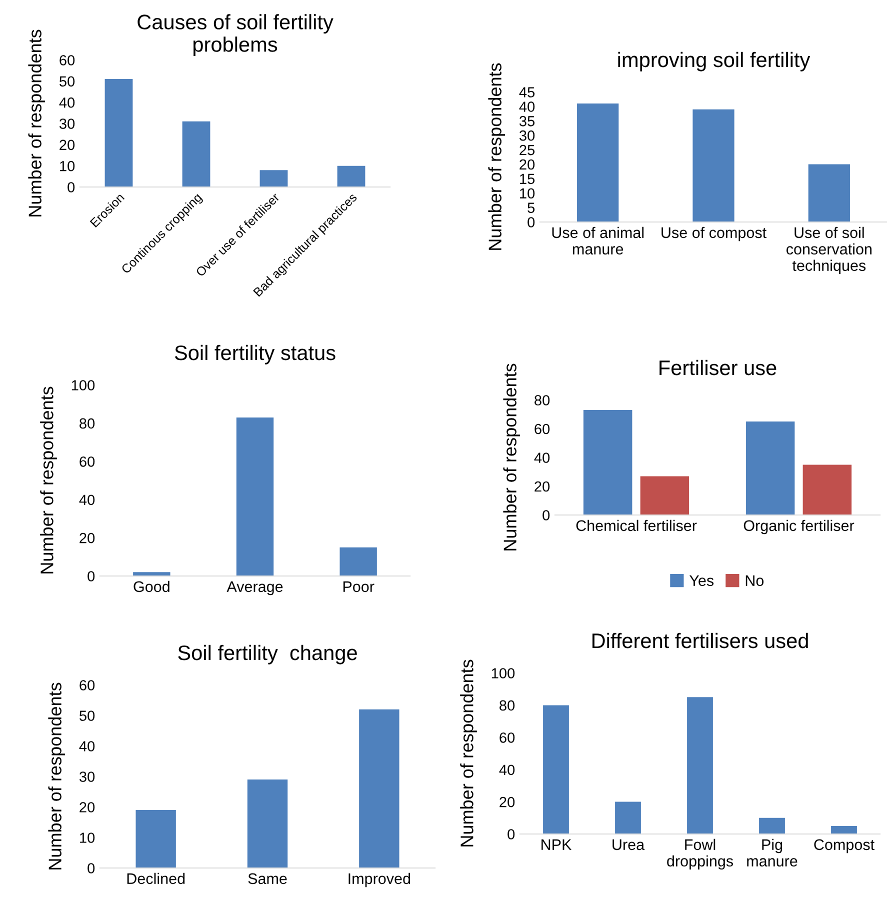 This screenshot has width=887, height=897. Describe the element at coordinates (358, 586) in the screenshot. I see `x-tick-label: Poor` at that location.